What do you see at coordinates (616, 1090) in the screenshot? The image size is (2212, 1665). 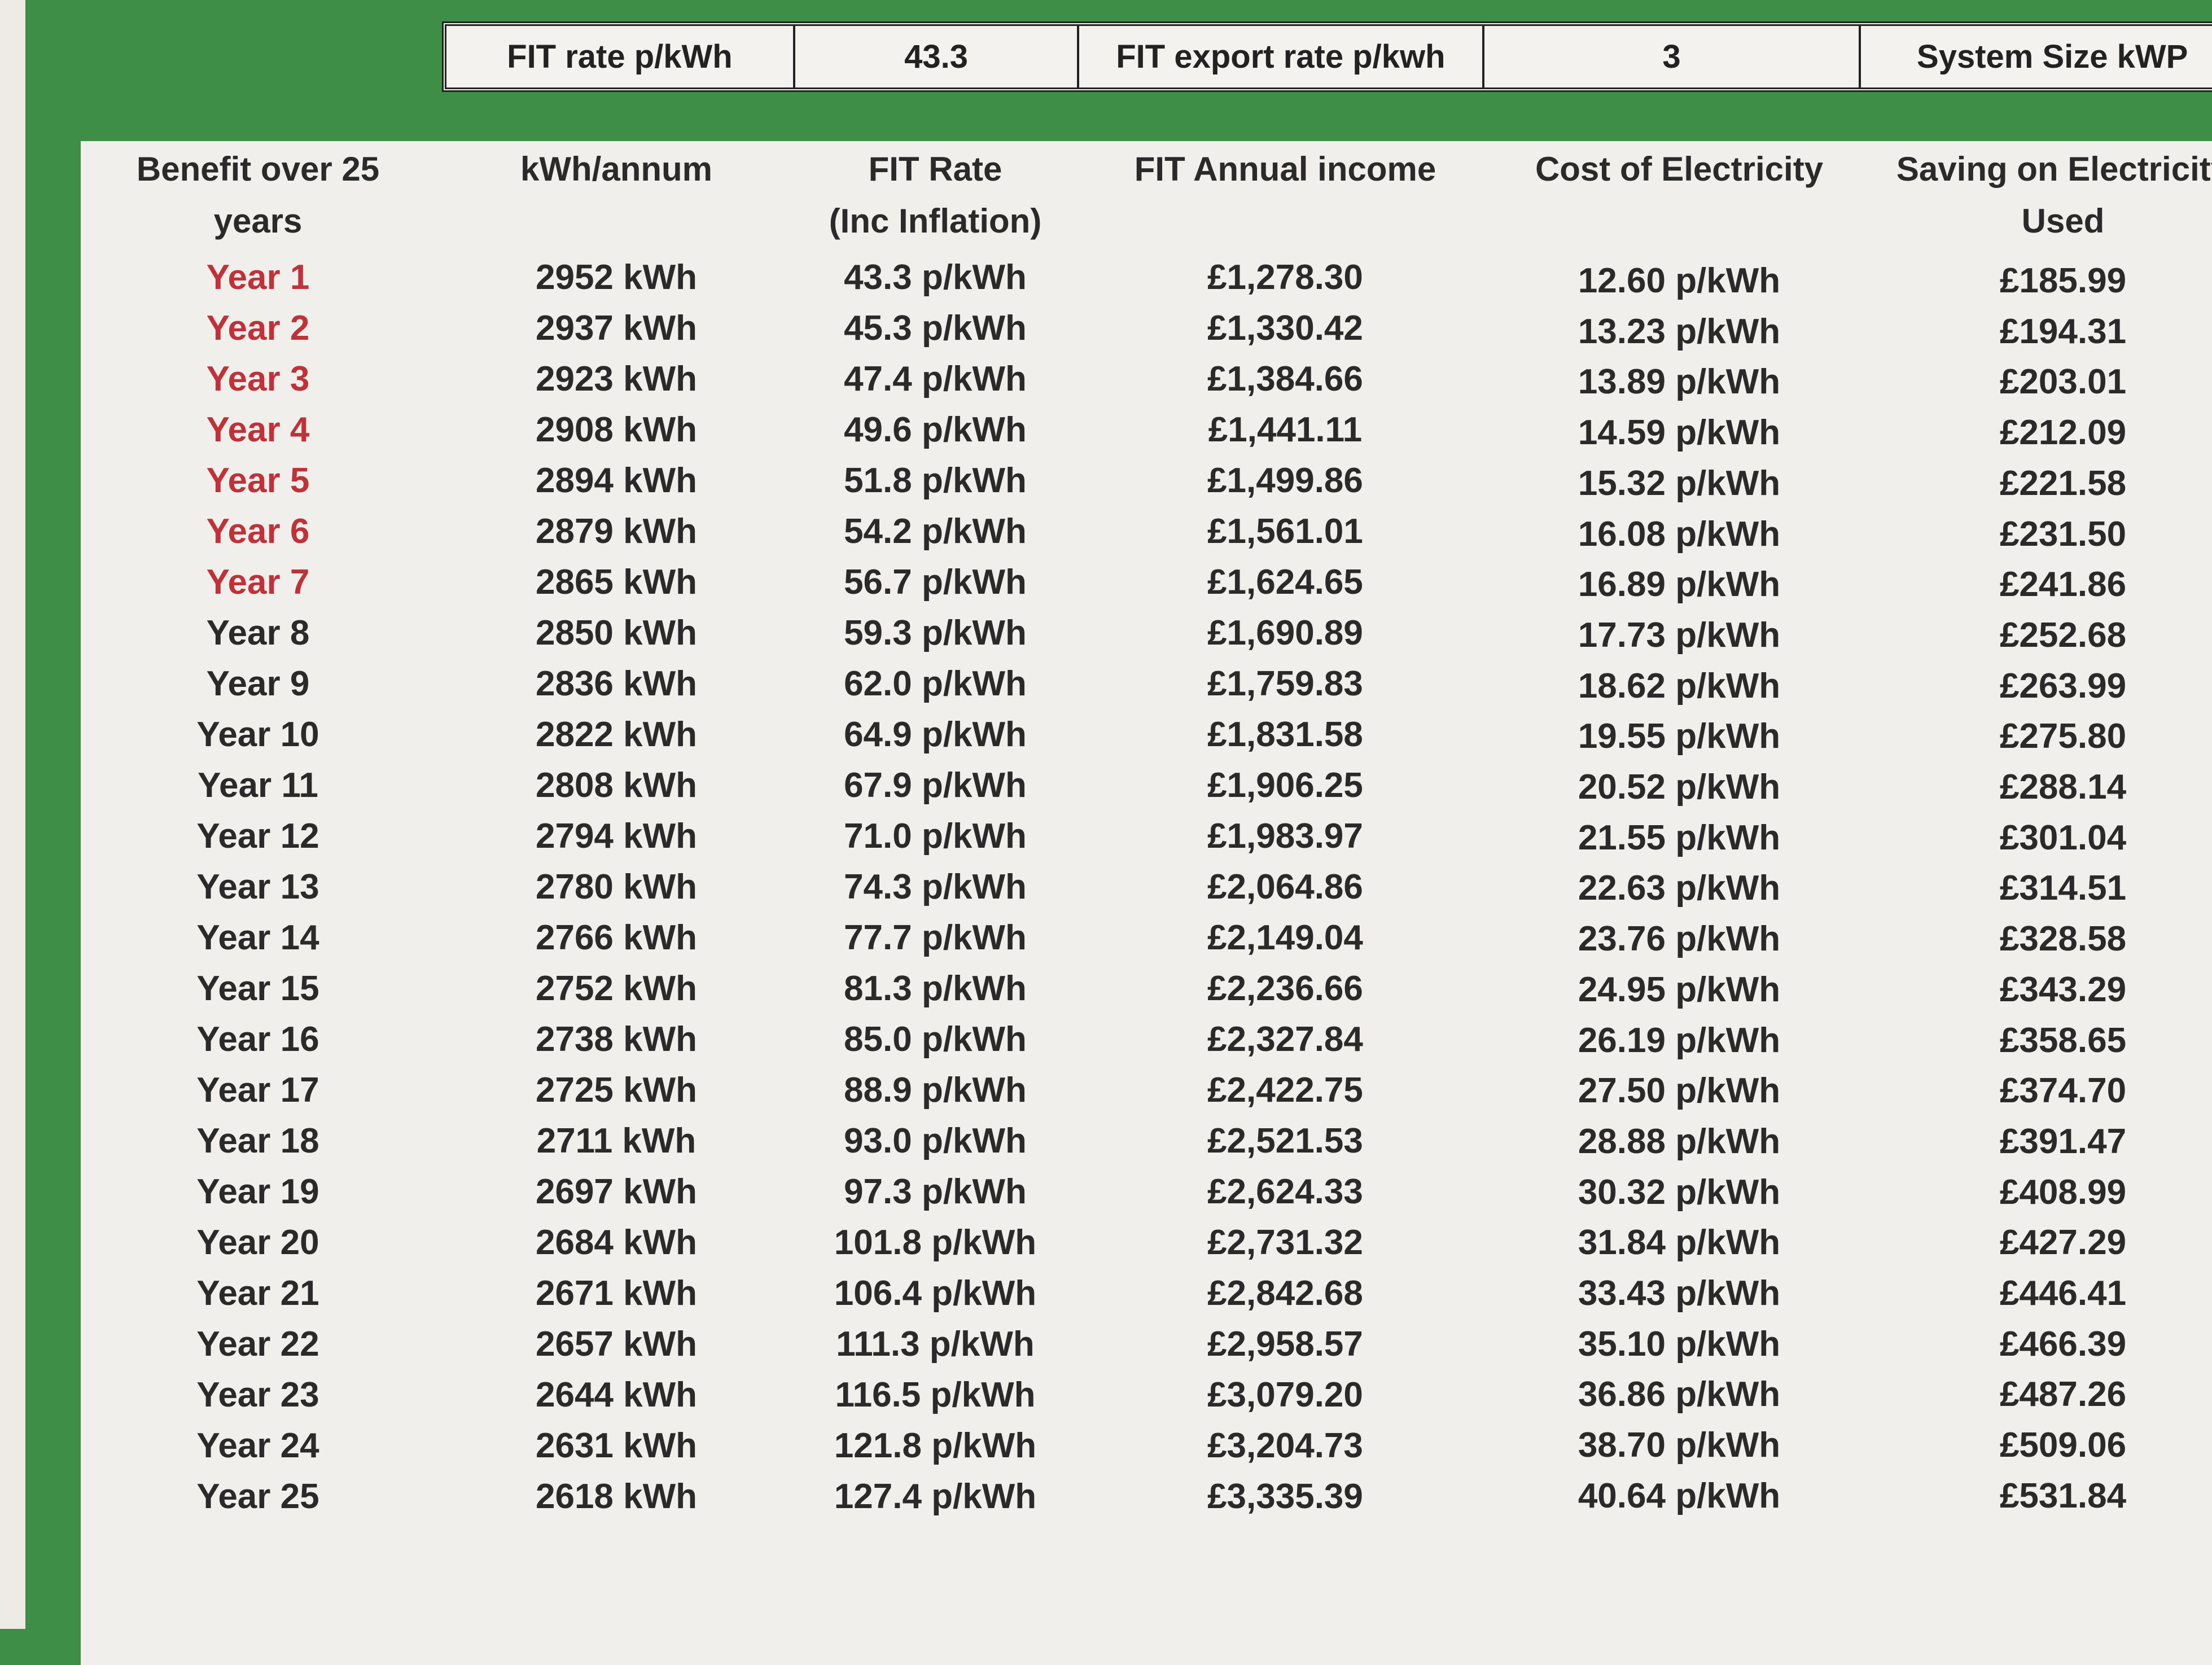 I see `cell-kwh-annum: 2725 kWh` at bounding box center [616, 1090].